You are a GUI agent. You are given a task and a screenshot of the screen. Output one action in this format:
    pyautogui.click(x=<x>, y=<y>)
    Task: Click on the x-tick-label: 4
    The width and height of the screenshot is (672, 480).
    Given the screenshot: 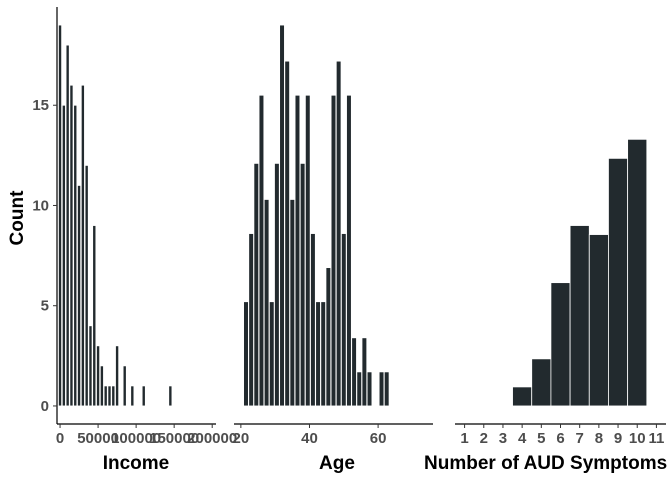 What is the action you would take?
    pyautogui.click(x=522, y=438)
    